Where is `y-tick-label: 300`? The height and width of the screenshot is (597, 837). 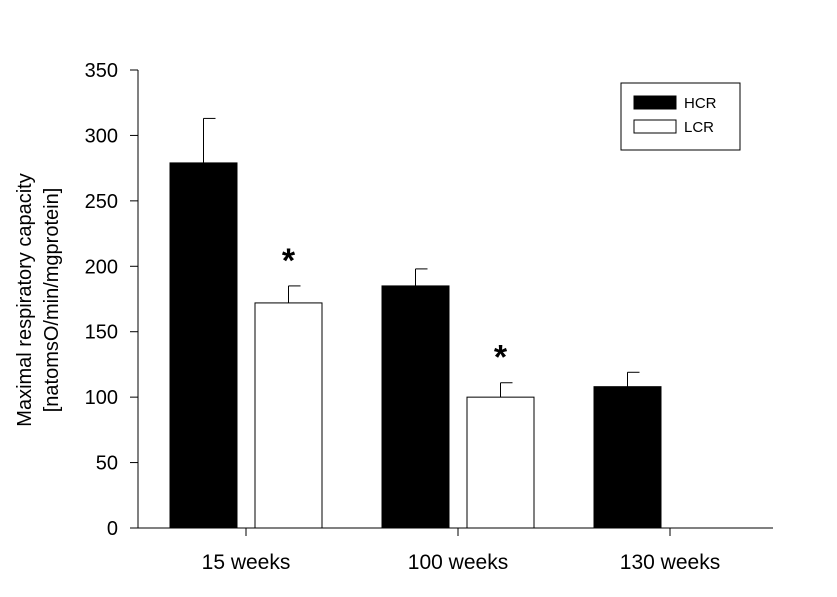 y-tick-label: 300 is located at coordinates (101, 136).